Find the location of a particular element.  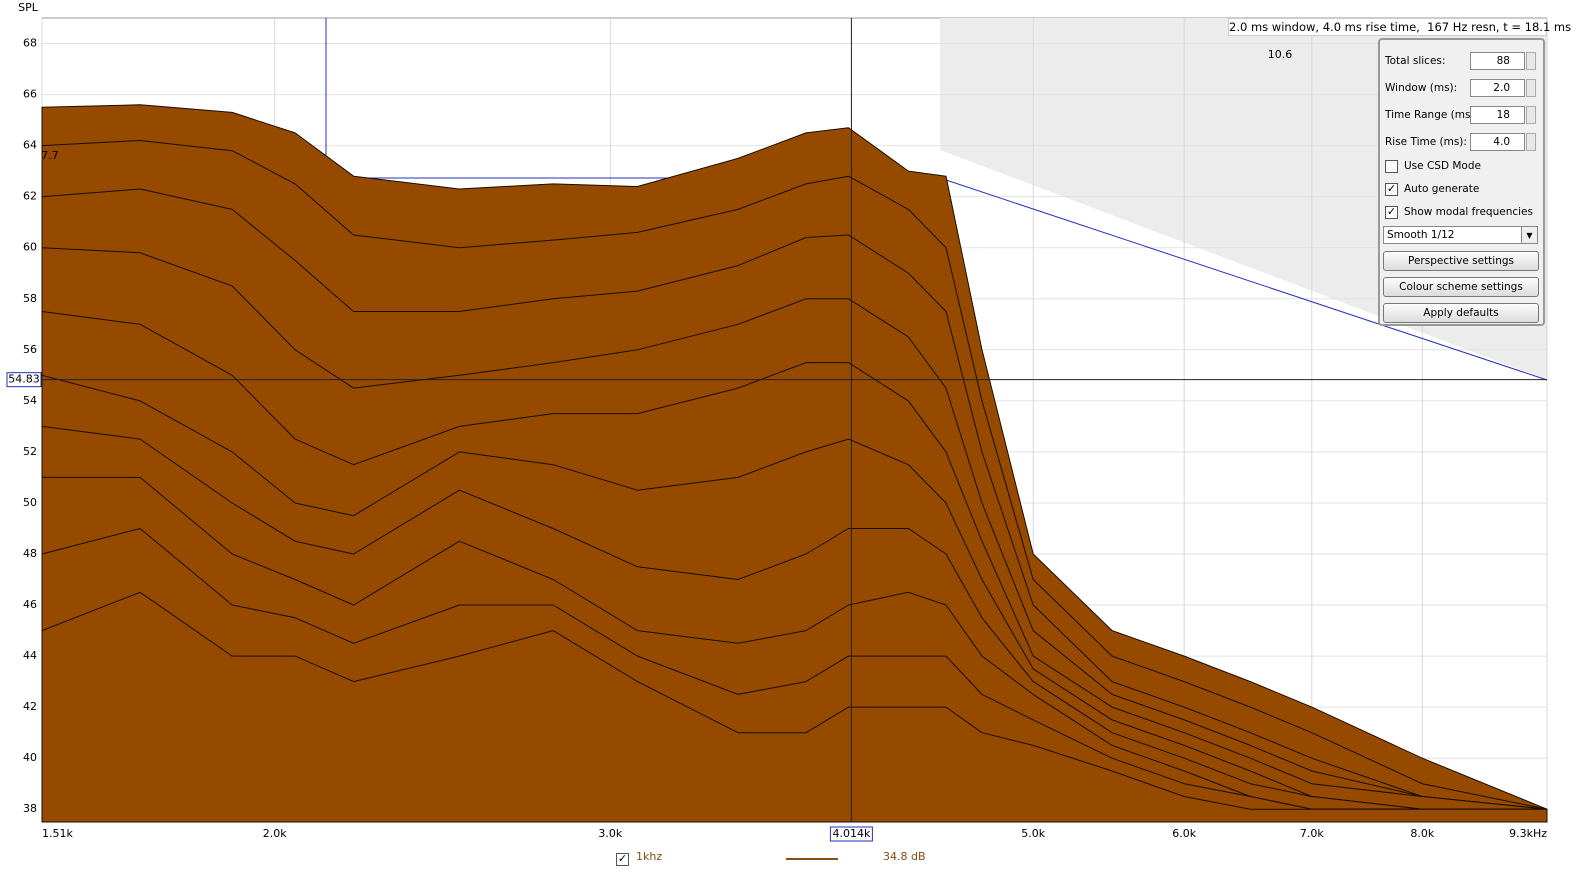

legend-line is located at coordinates (812, 859).